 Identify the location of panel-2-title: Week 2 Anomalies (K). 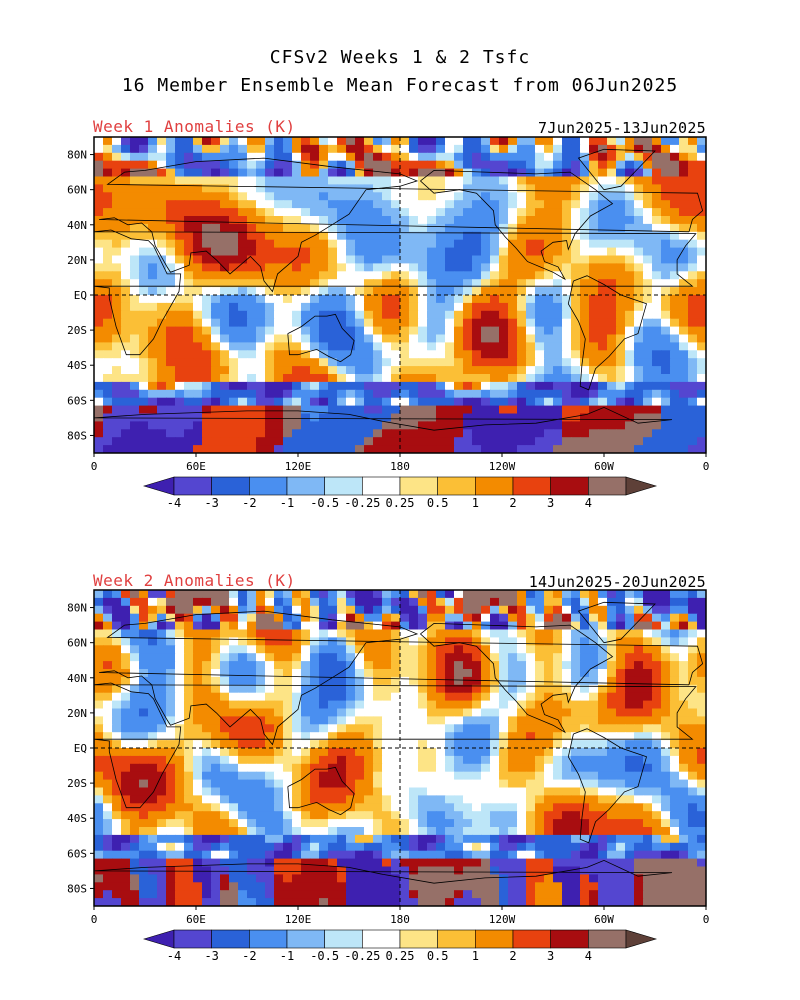
(194, 580).